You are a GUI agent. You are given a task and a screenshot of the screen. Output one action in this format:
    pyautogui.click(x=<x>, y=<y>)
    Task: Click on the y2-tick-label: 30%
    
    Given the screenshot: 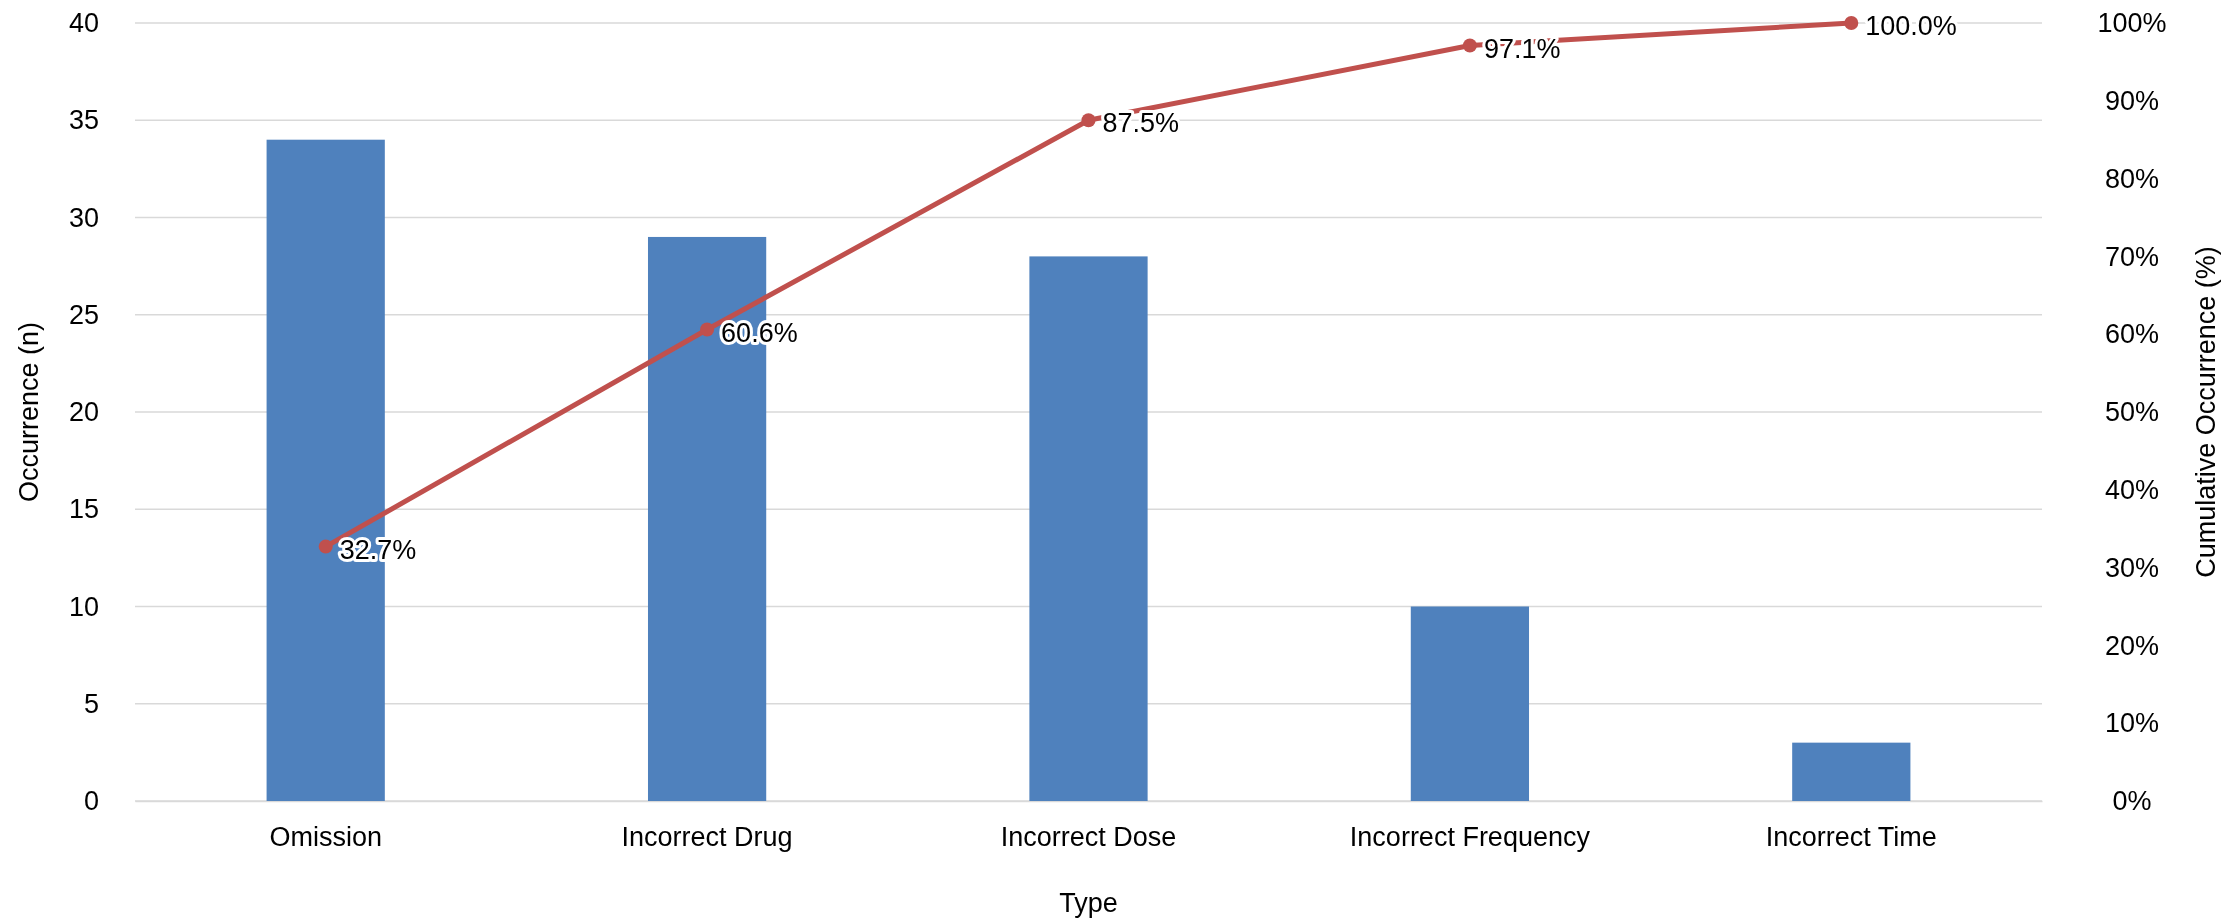 What is the action you would take?
    pyautogui.click(x=2132, y=567)
    